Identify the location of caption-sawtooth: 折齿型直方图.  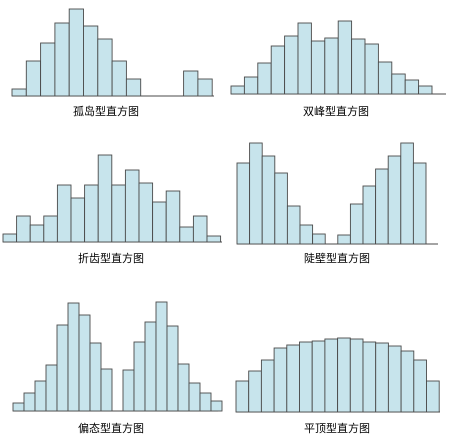
(111, 258).